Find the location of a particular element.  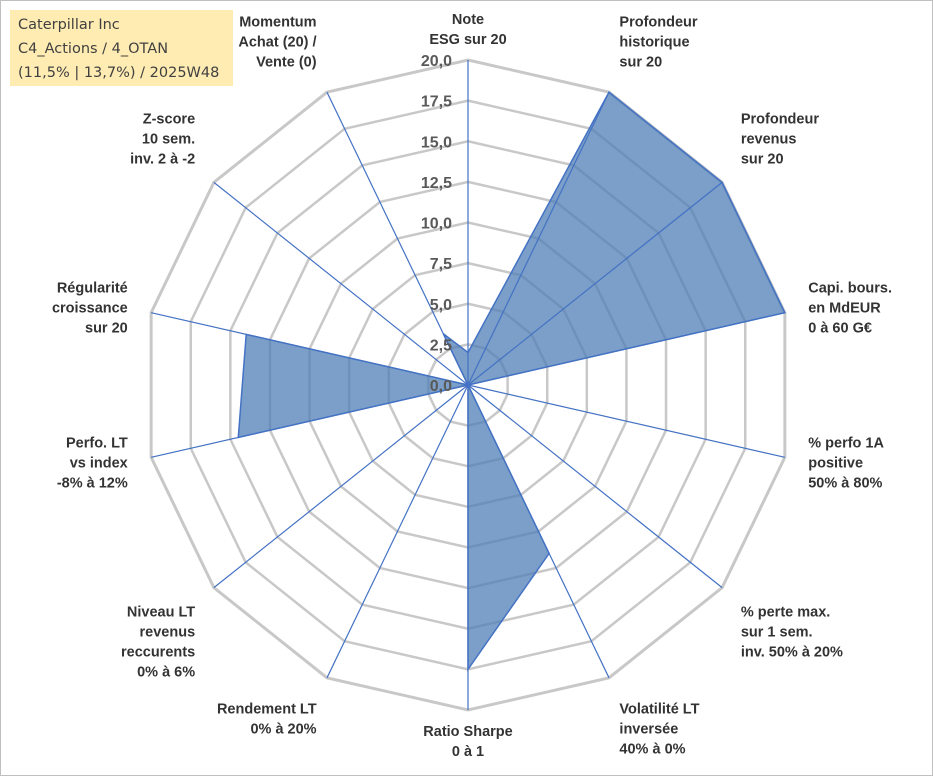

tick-label: 20,0 is located at coordinates (436, 61).